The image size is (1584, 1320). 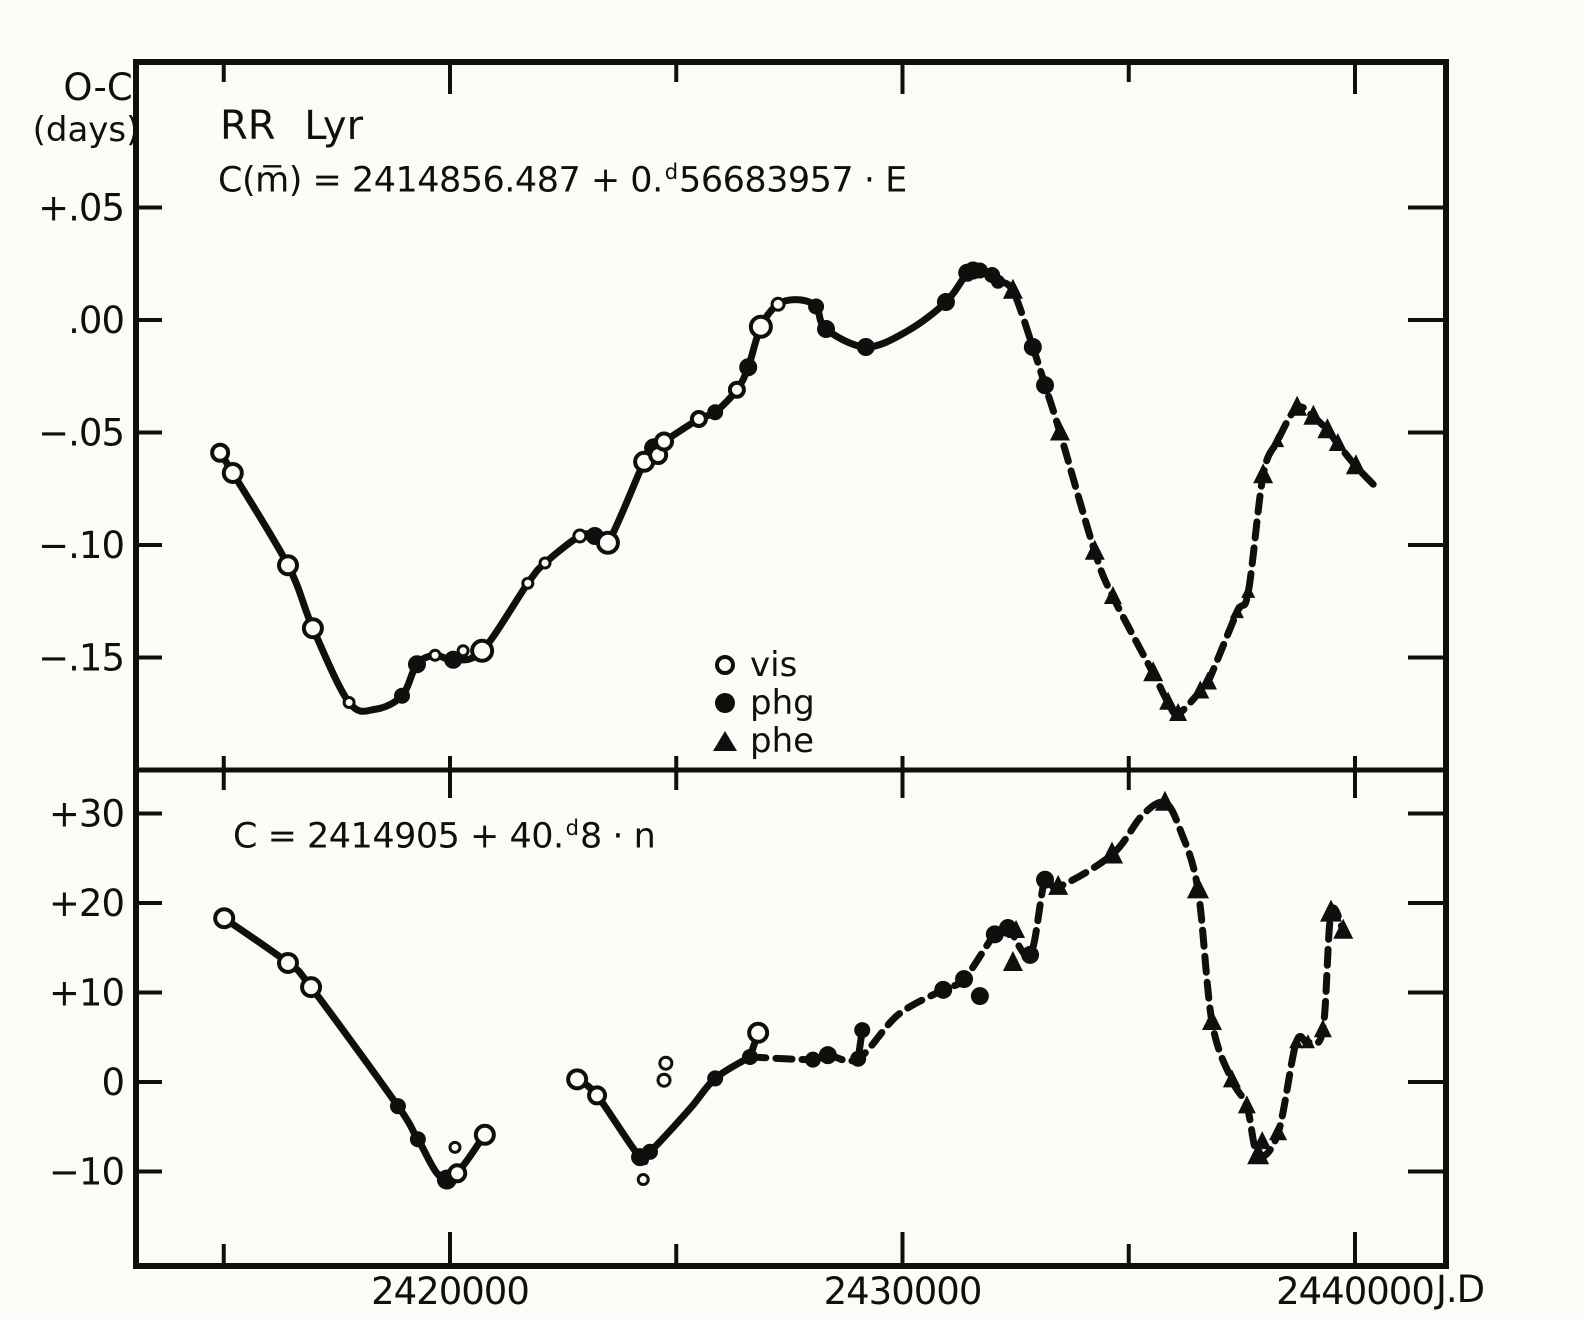 I want to click on legend-row-phe: phe, so click(x=761, y=741).